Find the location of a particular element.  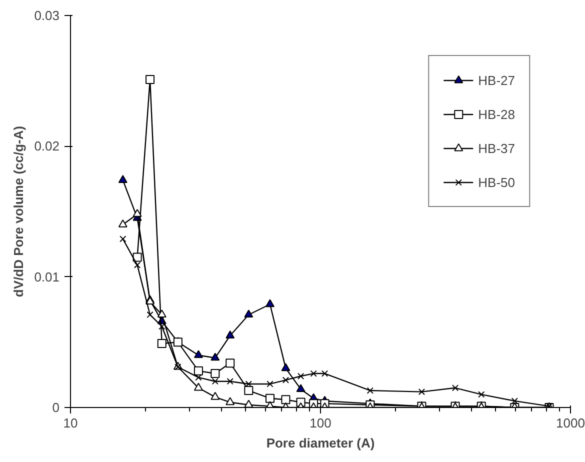

x-tick-label: 100 is located at coordinates (321, 423).